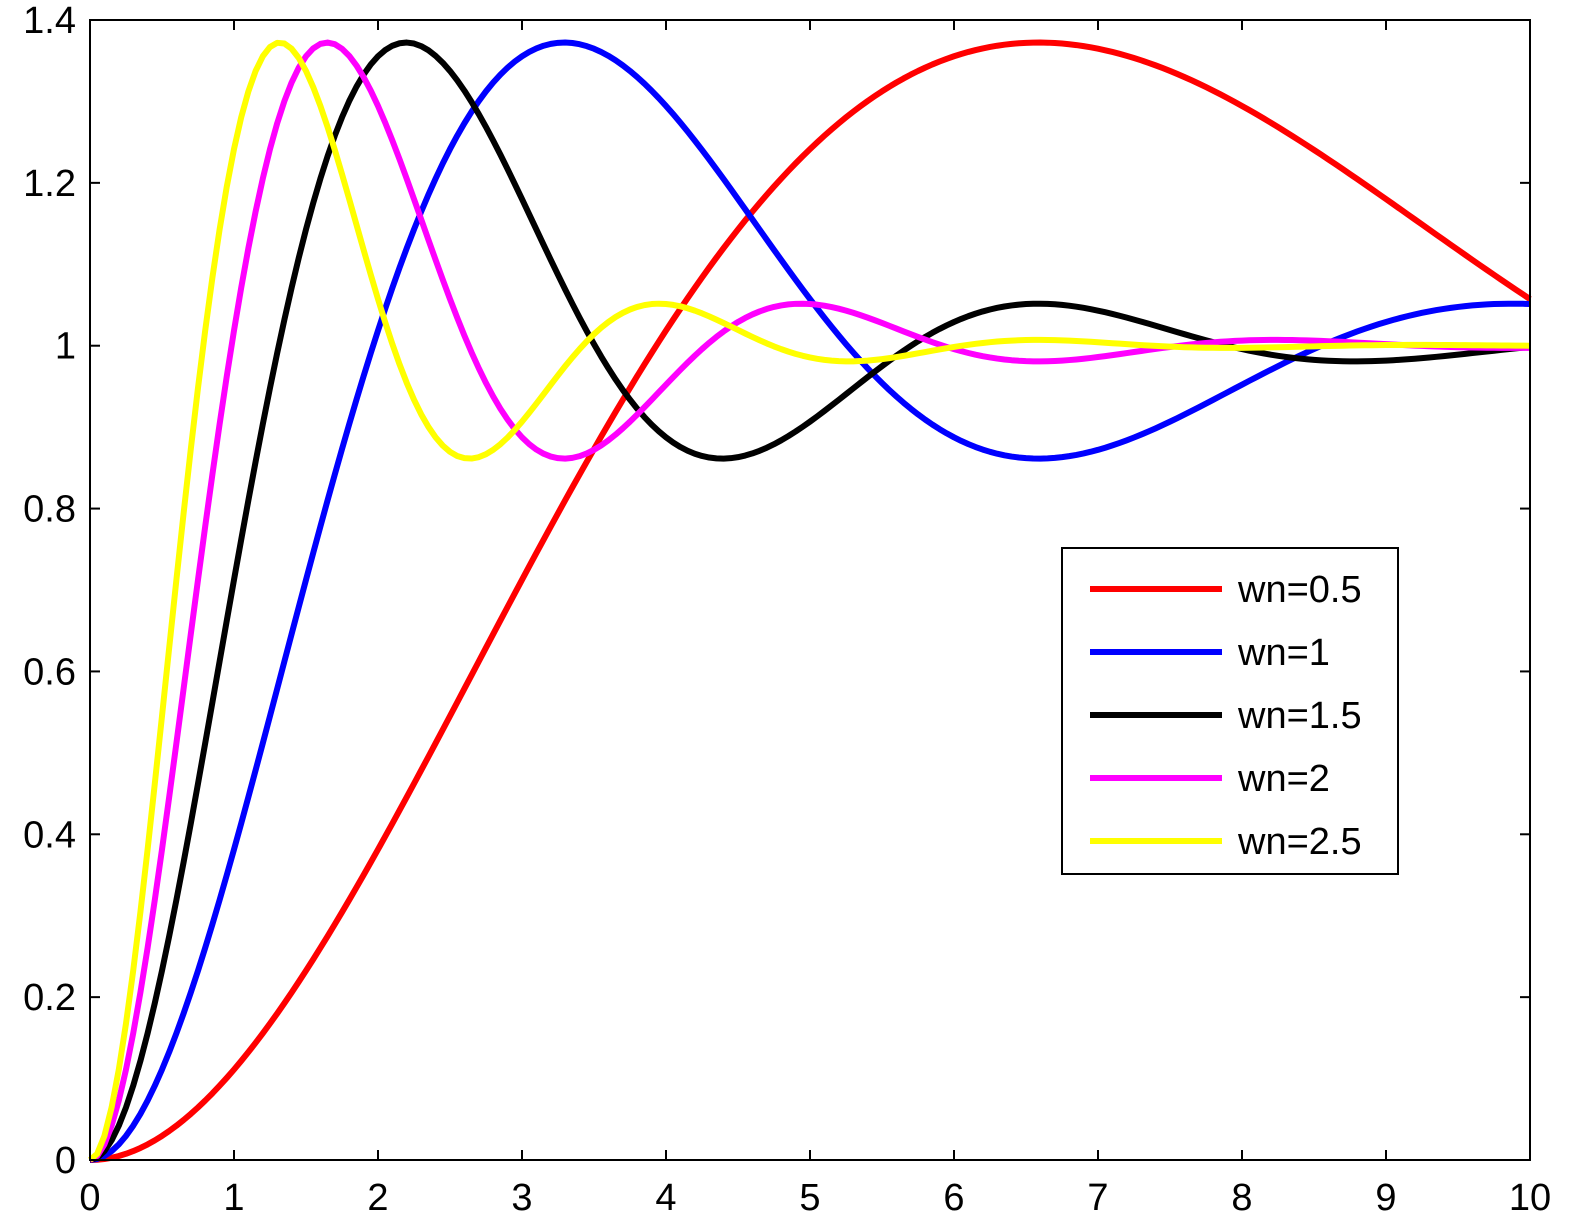 The width and height of the screenshot is (1573, 1221). What do you see at coordinates (49, 998) in the screenshot?
I see `y-tick-label: 0.2` at bounding box center [49, 998].